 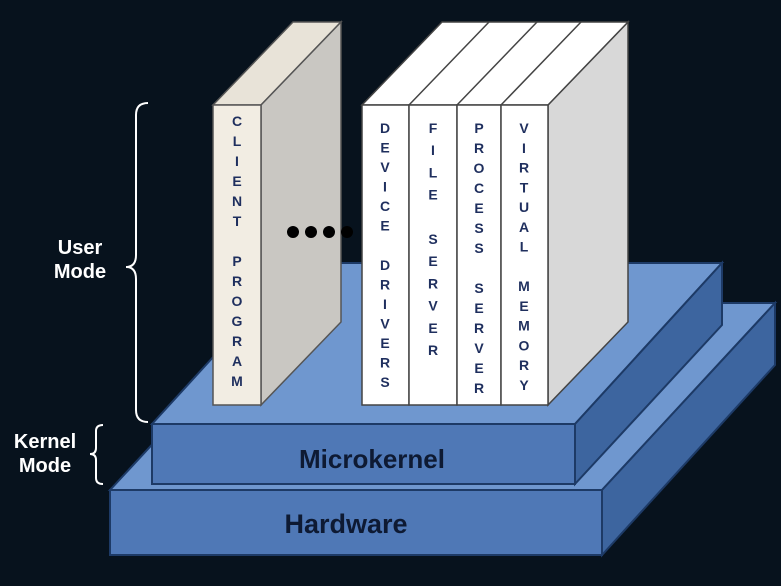 What do you see at coordinates (80, 260) in the screenshot?
I see `user-mode-label: User Mode` at bounding box center [80, 260].